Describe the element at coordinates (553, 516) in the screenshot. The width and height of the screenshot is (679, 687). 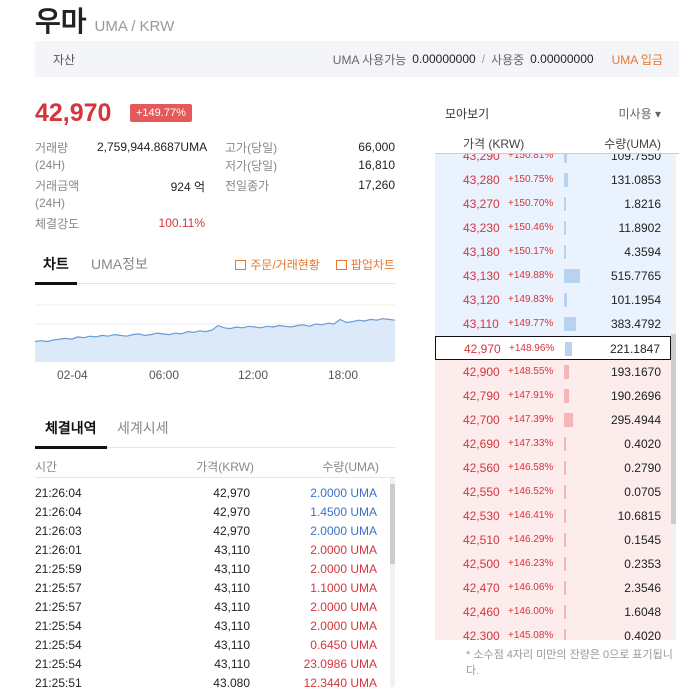
I see `orderbook-bid-row: 42,530 +146.41% 10.6815` at that location.